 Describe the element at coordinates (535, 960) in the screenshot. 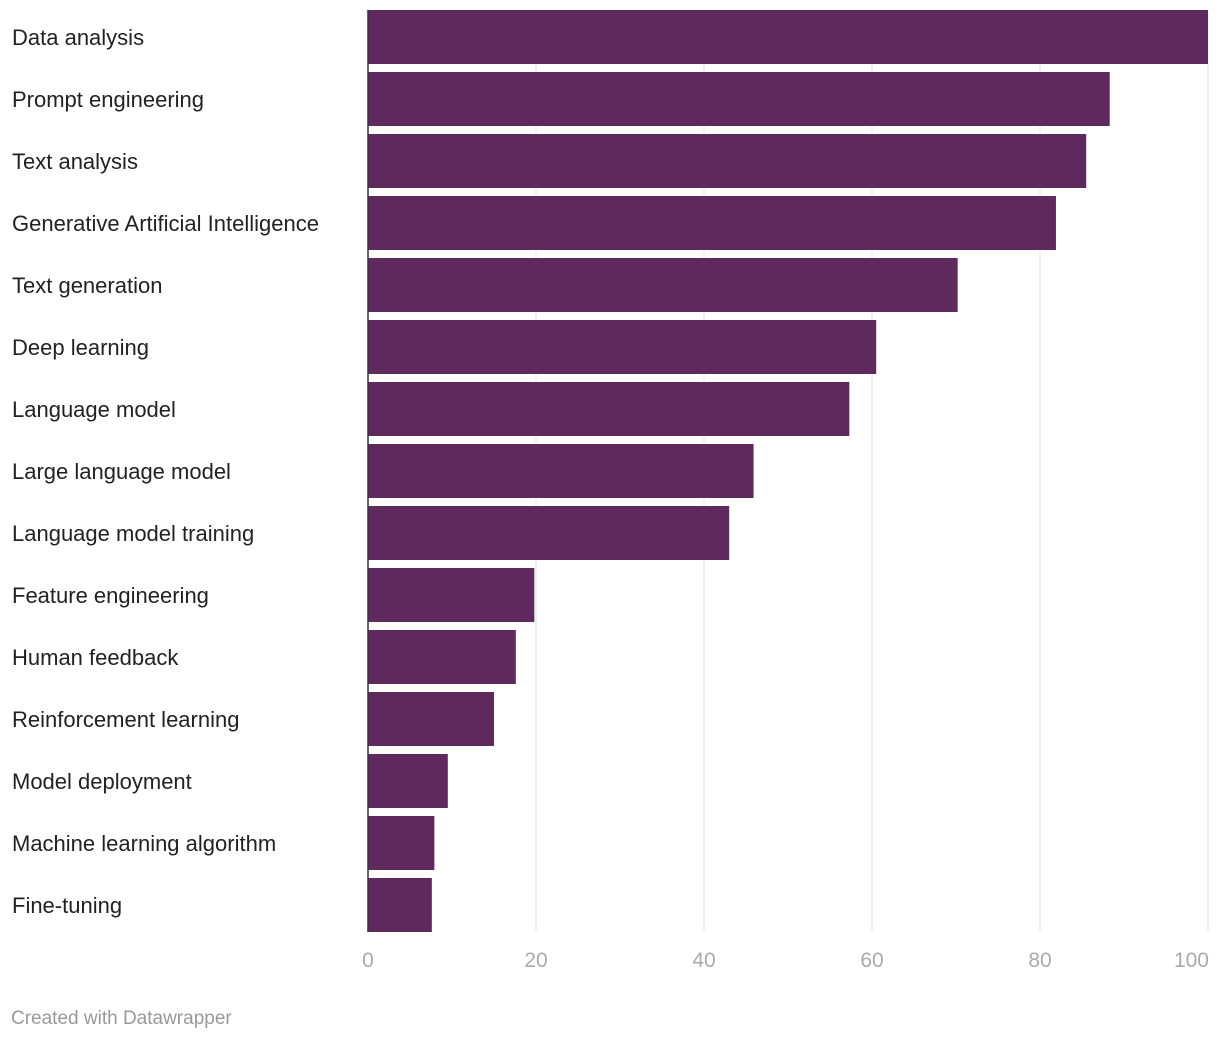

I see `x-tick-label: 20` at that location.